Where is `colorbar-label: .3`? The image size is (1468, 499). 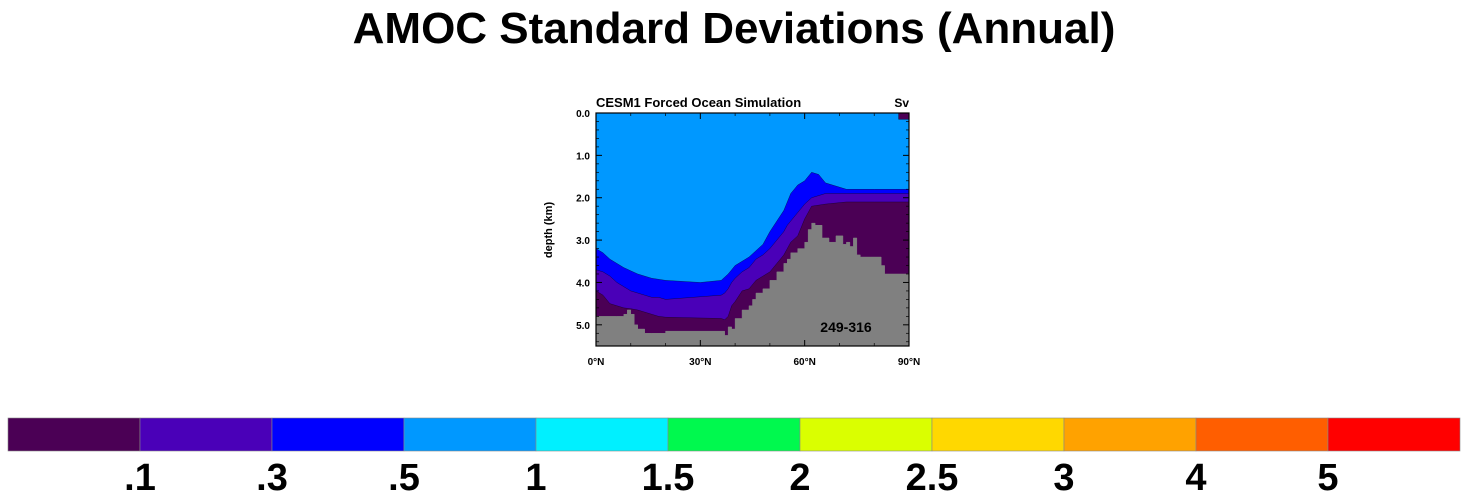
colorbar-label: .3 is located at coordinates (272, 478).